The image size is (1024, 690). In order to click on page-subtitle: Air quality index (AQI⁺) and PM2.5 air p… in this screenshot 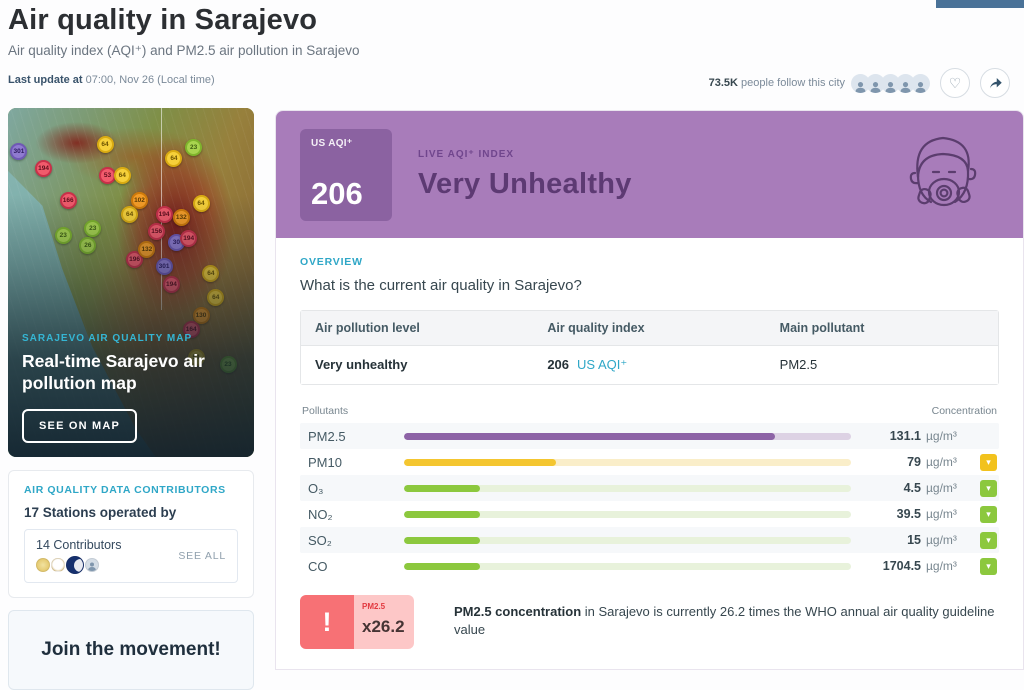, I will do `click(184, 50)`.